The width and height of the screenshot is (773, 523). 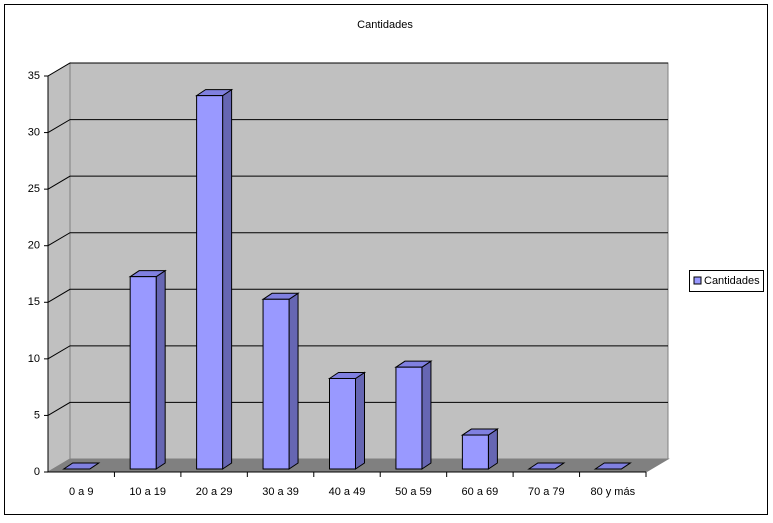 I want to click on legend-box, so click(x=726, y=281).